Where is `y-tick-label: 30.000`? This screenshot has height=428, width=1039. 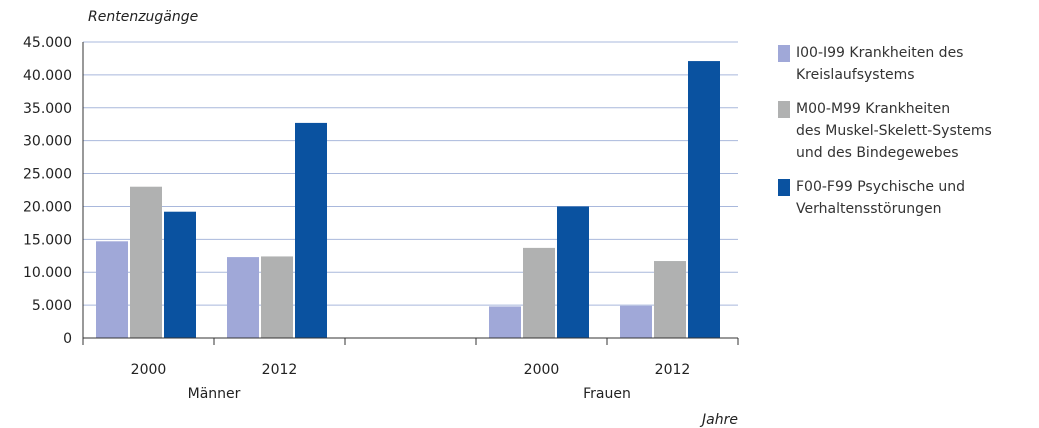 y-tick-label: 30.000 is located at coordinates (47, 142).